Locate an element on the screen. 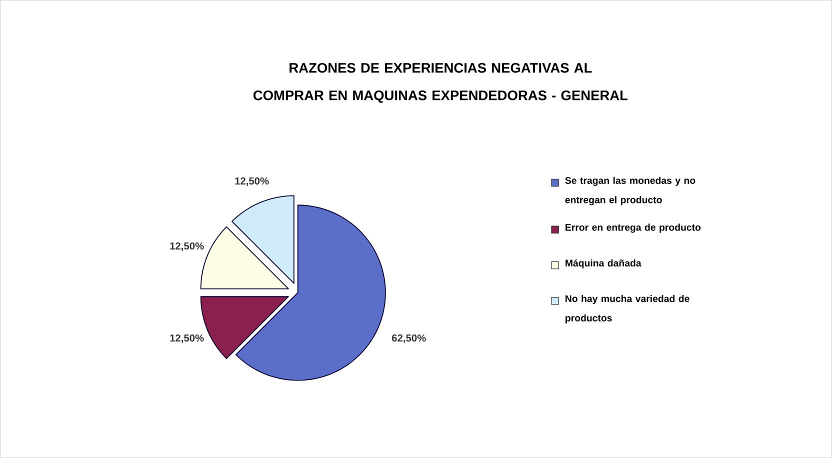 The width and height of the screenshot is (832, 458). chart-title: RAZONES DE EXPERIENCIAS NEGATIVAS AL COMPRAR EN MAQUINAS EXPENDEDORAS - GENERAL is located at coordinates (440, 82).